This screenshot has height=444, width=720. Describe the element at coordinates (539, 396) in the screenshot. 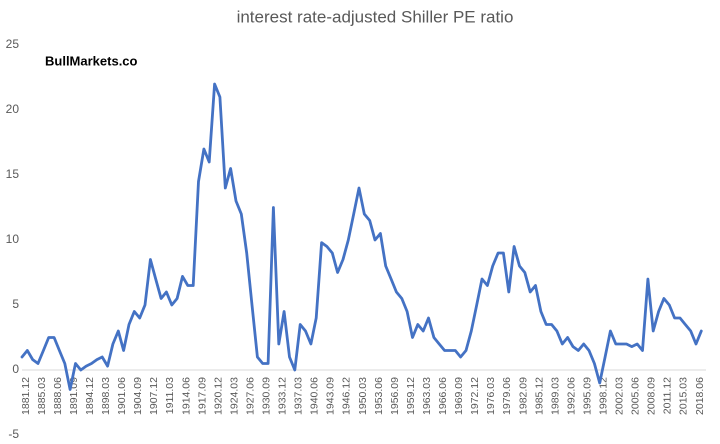

I see `x-tick-label: 1985.12` at that location.